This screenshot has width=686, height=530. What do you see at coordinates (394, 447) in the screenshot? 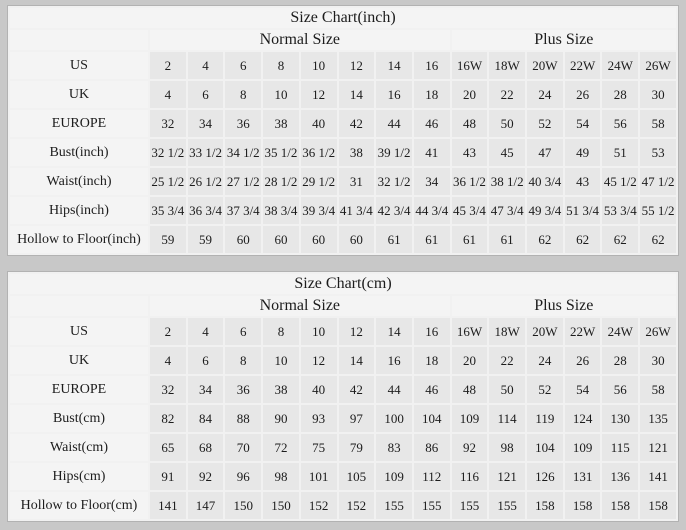
I see `size-value-cell: 83` at bounding box center [394, 447].